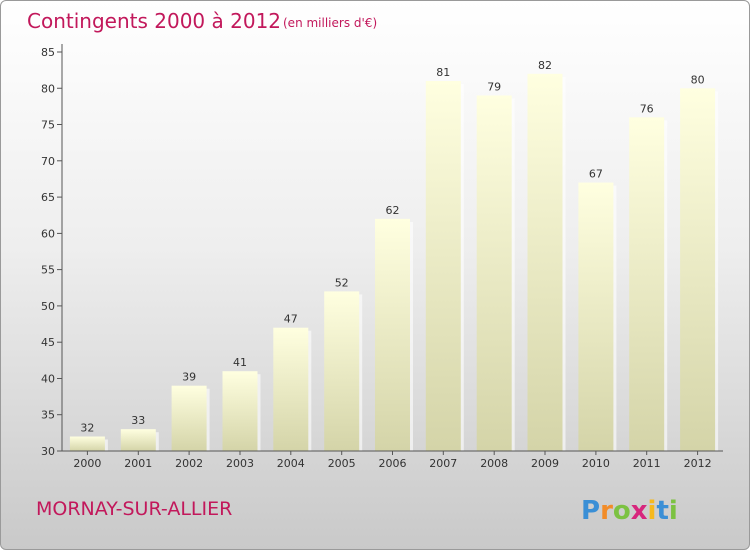 The height and width of the screenshot is (550, 750). What do you see at coordinates (443, 72) in the screenshot?
I see `data-label: 81` at bounding box center [443, 72].